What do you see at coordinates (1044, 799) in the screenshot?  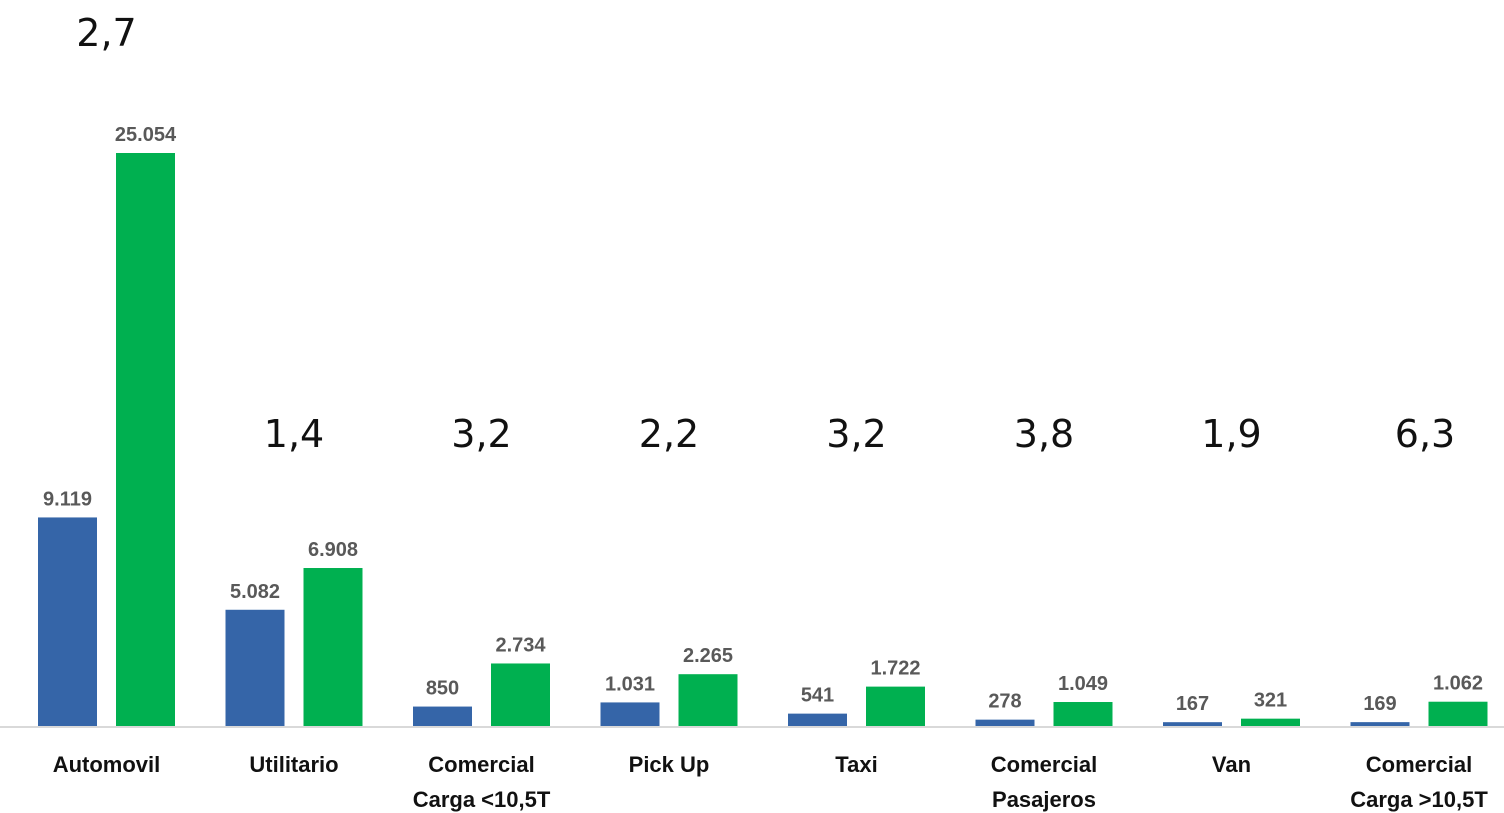 I see `category-label-cat6-line2: Pasajeros` at bounding box center [1044, 799].